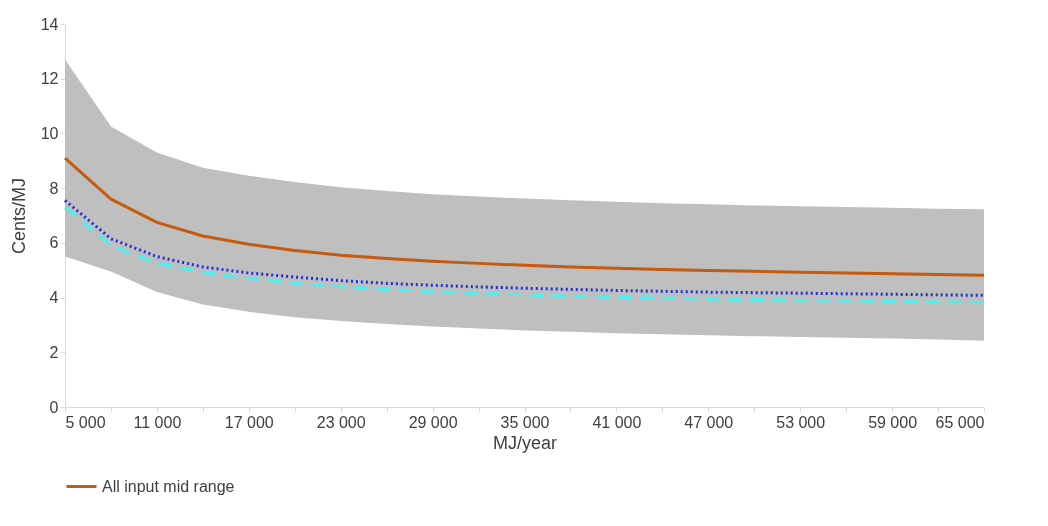 This screenshot has width=1048, height=526. I want to click on x-tick-label: 35 000, so click(525, 422).